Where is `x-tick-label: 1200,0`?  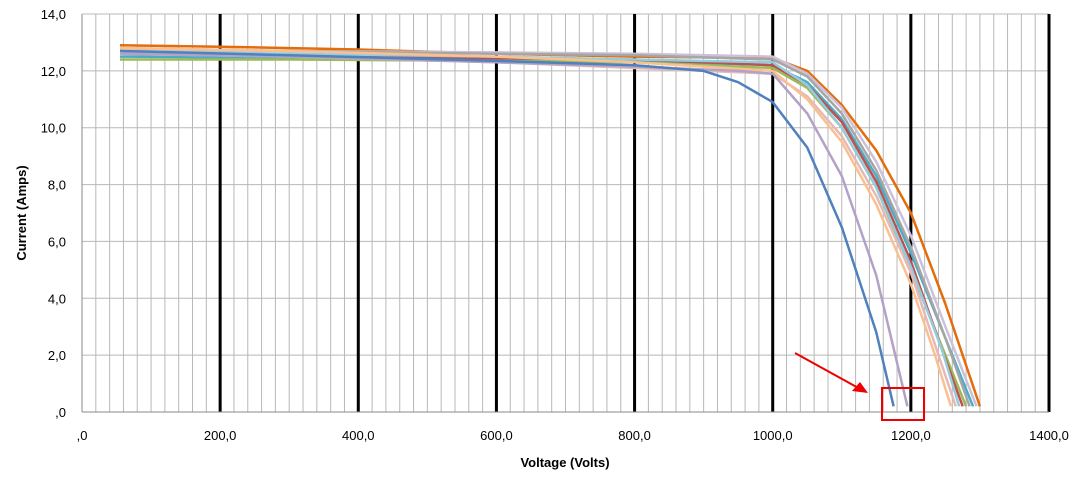
x-tick-label: 1200,0 is located at coordinates (911, 435).